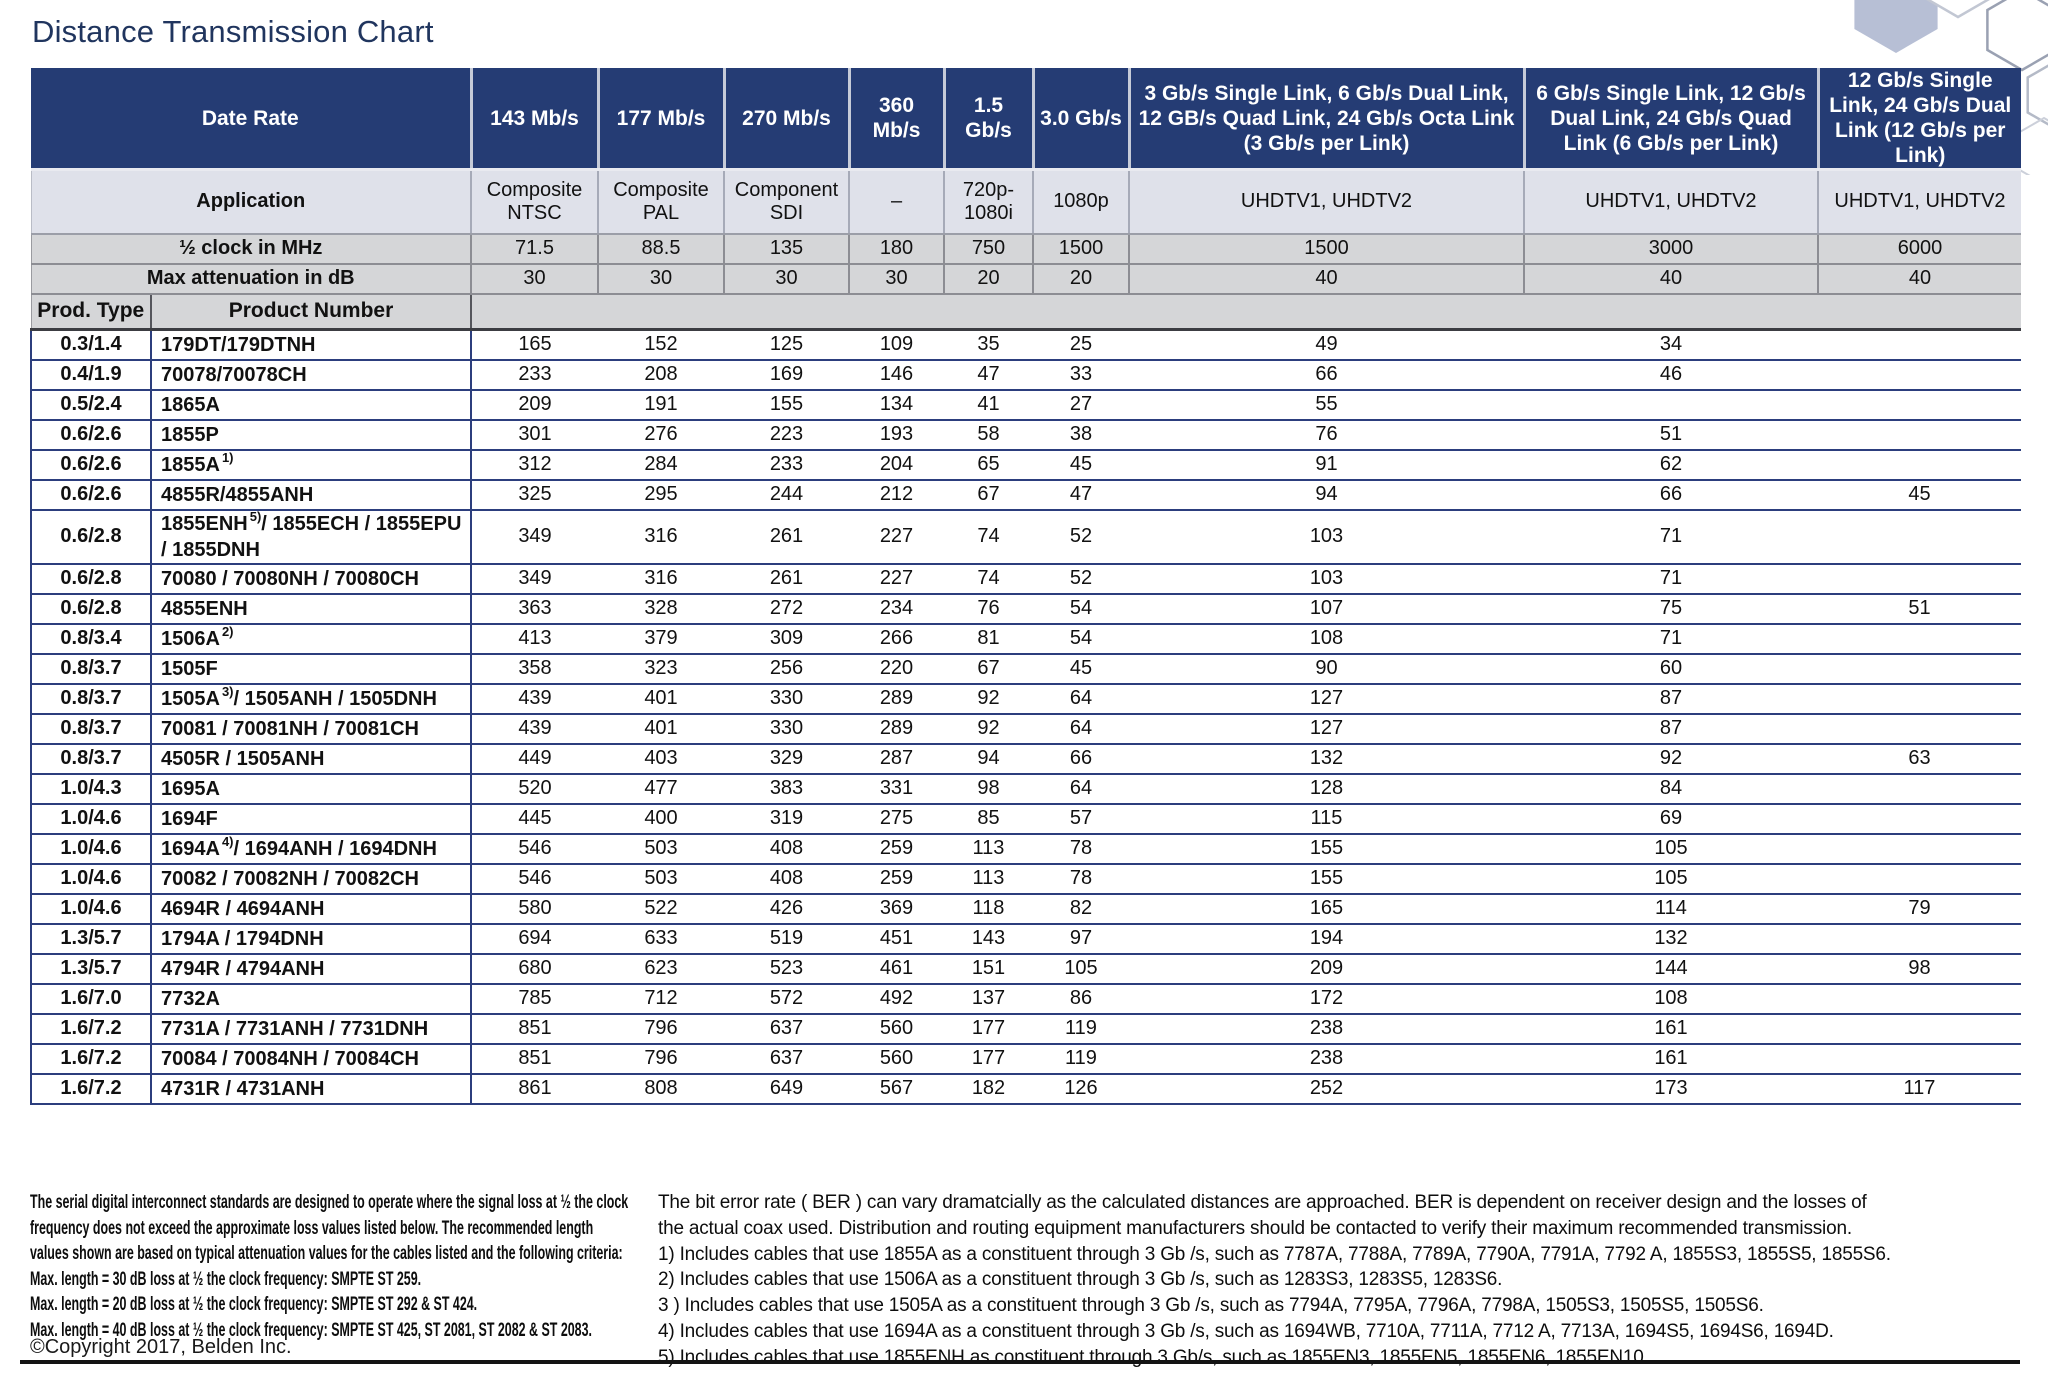 The width and height of the screenshot is (2048, 1386). What do you see at coordinates (91, 1029) in the screenshot?
I see `prod-type-cell: 1.6/7.2` at bounding box center [91, 1029].